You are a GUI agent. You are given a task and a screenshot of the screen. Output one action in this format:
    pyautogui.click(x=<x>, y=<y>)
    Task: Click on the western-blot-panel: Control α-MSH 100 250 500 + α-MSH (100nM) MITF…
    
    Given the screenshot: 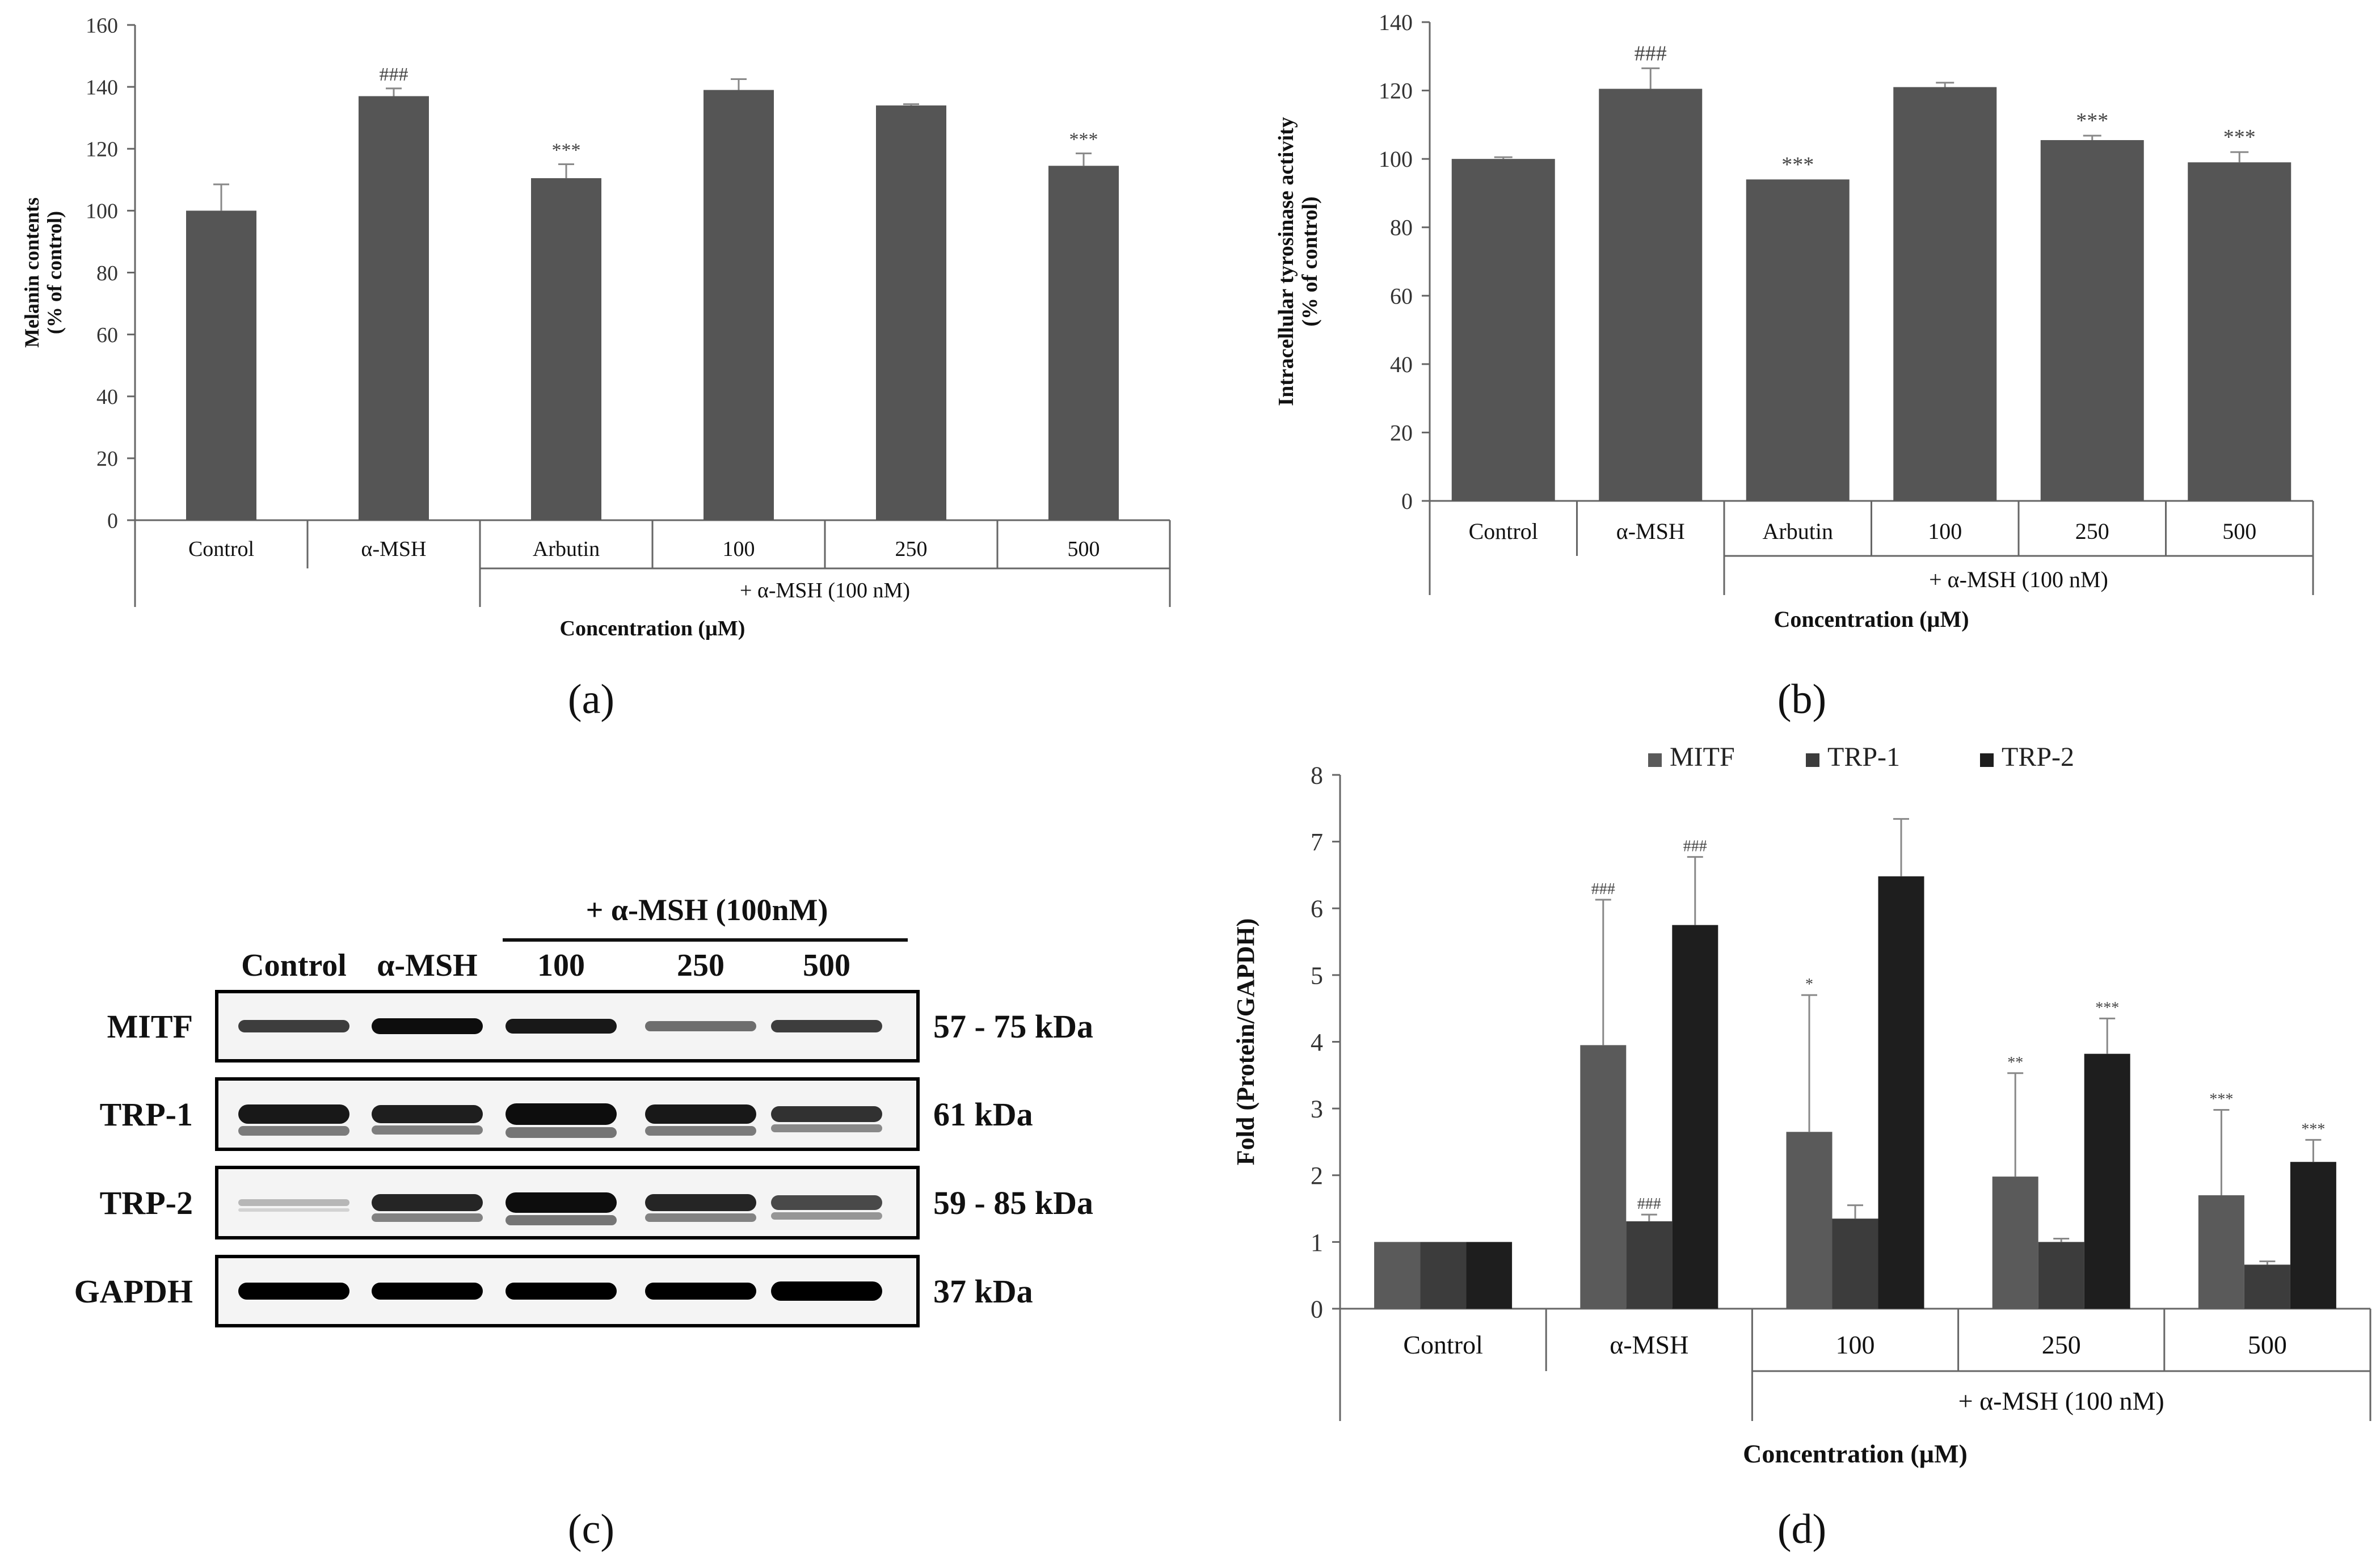 What is the action you would take?
    pyautogui.click(x=583, y=1110)
    